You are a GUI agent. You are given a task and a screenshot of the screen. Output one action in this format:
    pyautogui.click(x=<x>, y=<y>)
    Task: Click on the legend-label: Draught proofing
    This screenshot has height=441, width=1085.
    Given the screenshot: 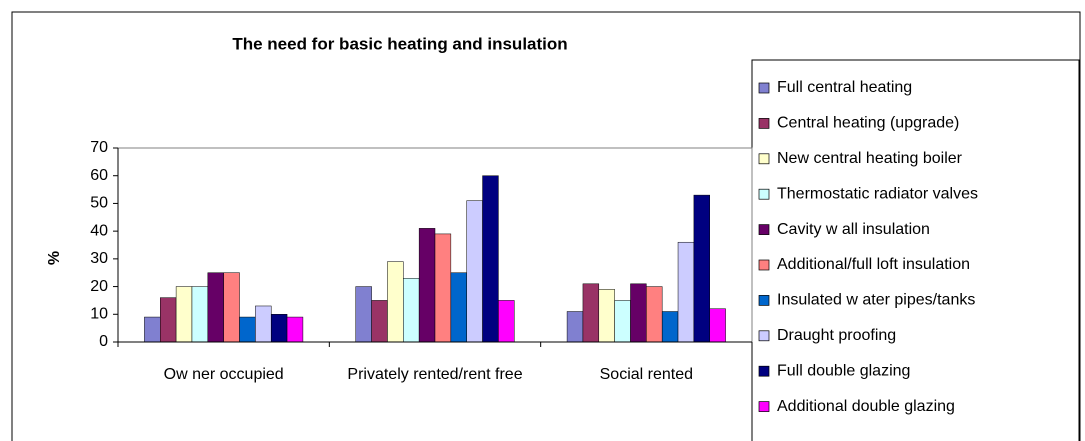 What is the action you would take?
    pyautogui.click(x=836, y=335)
    